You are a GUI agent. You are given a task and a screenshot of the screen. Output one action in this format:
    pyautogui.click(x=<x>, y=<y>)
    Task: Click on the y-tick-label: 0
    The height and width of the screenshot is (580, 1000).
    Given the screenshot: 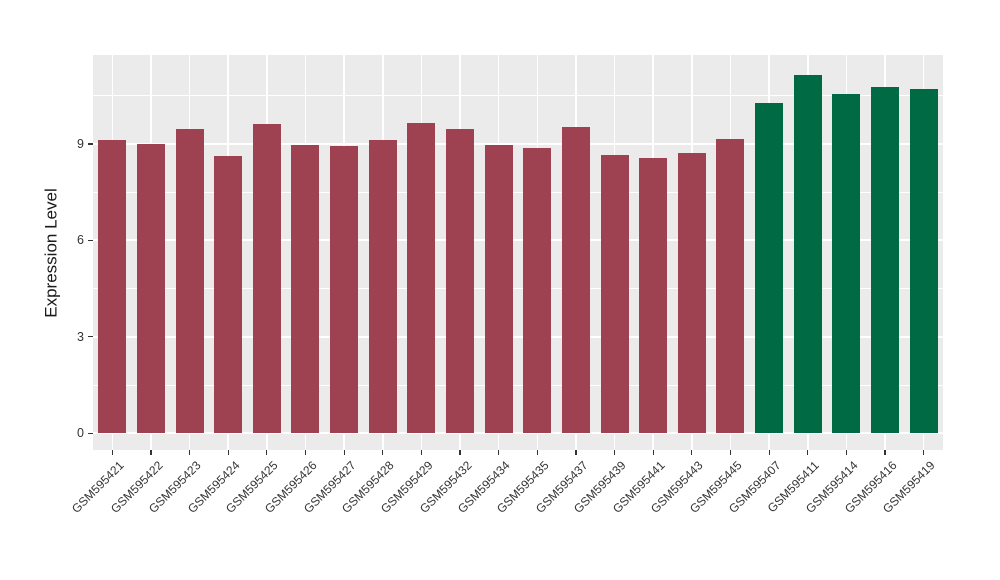 What is the action you would take?
    pyautogui.click(x=80, y=433)
    